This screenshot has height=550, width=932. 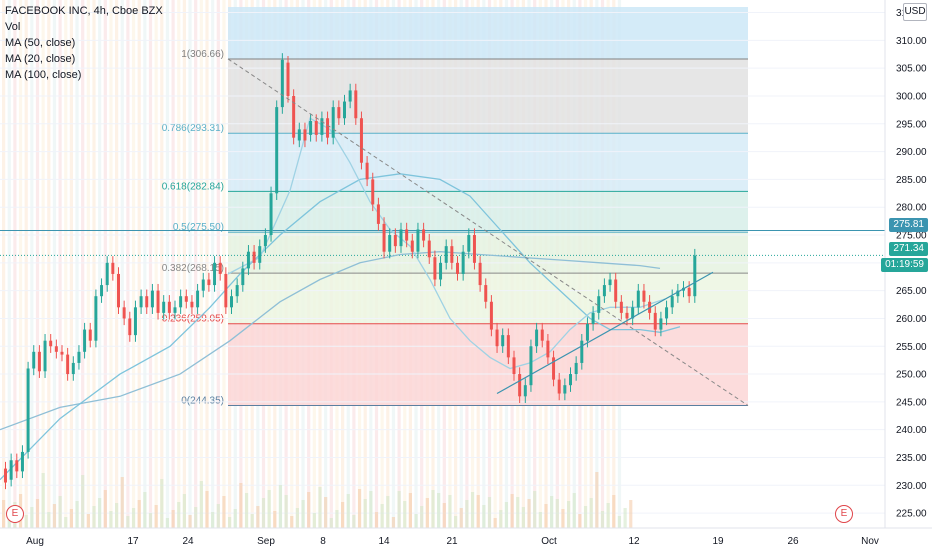 What do you see at coordinates (911, 41) in the screenshot?
I see `price-axis-tick: 310.00` at bounding box center [911, 41].